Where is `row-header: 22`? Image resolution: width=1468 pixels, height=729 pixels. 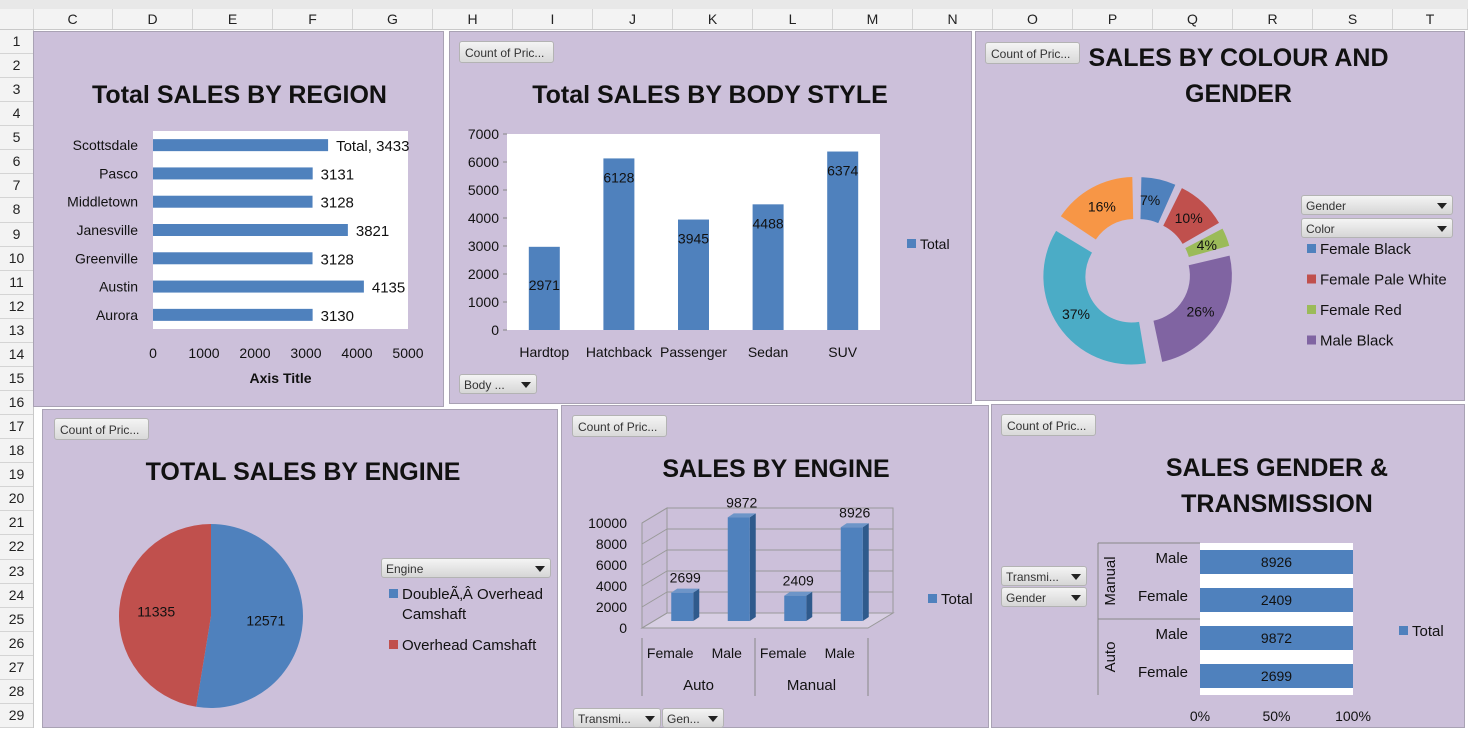
row-header: 22 is located at coordinates (16, 547).